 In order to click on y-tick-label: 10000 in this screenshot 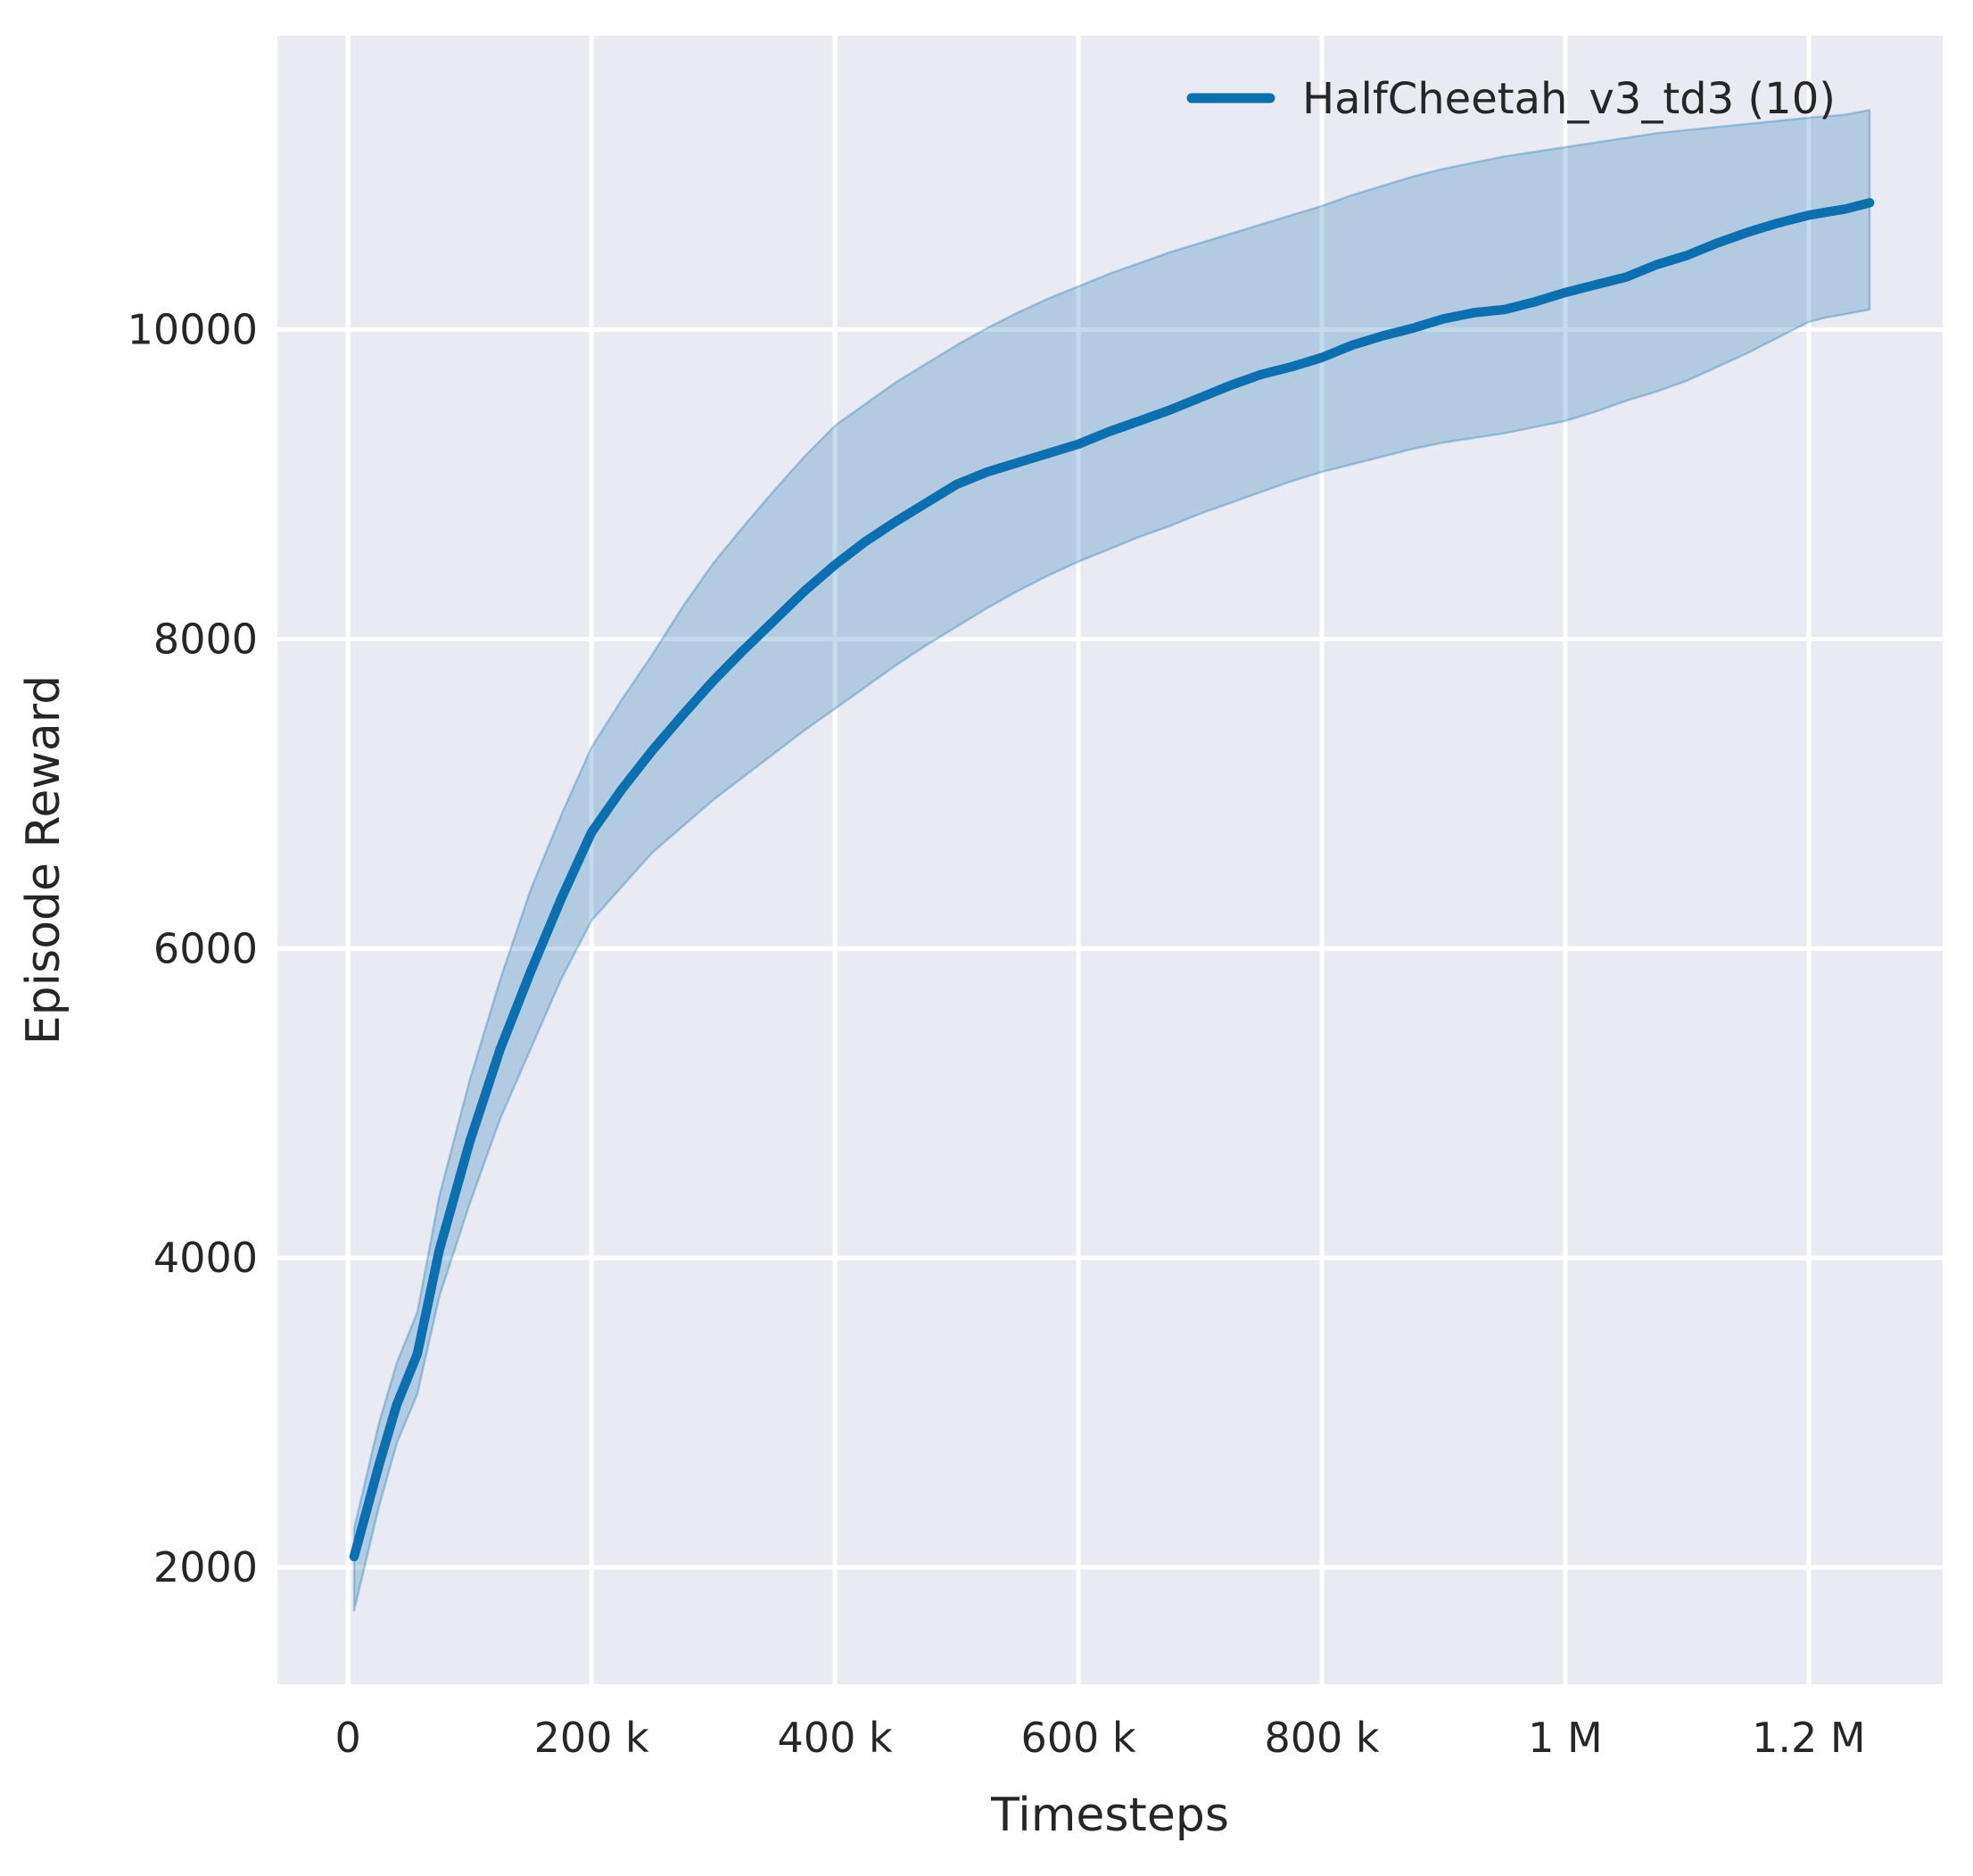, I will do `click(193, 330)`.